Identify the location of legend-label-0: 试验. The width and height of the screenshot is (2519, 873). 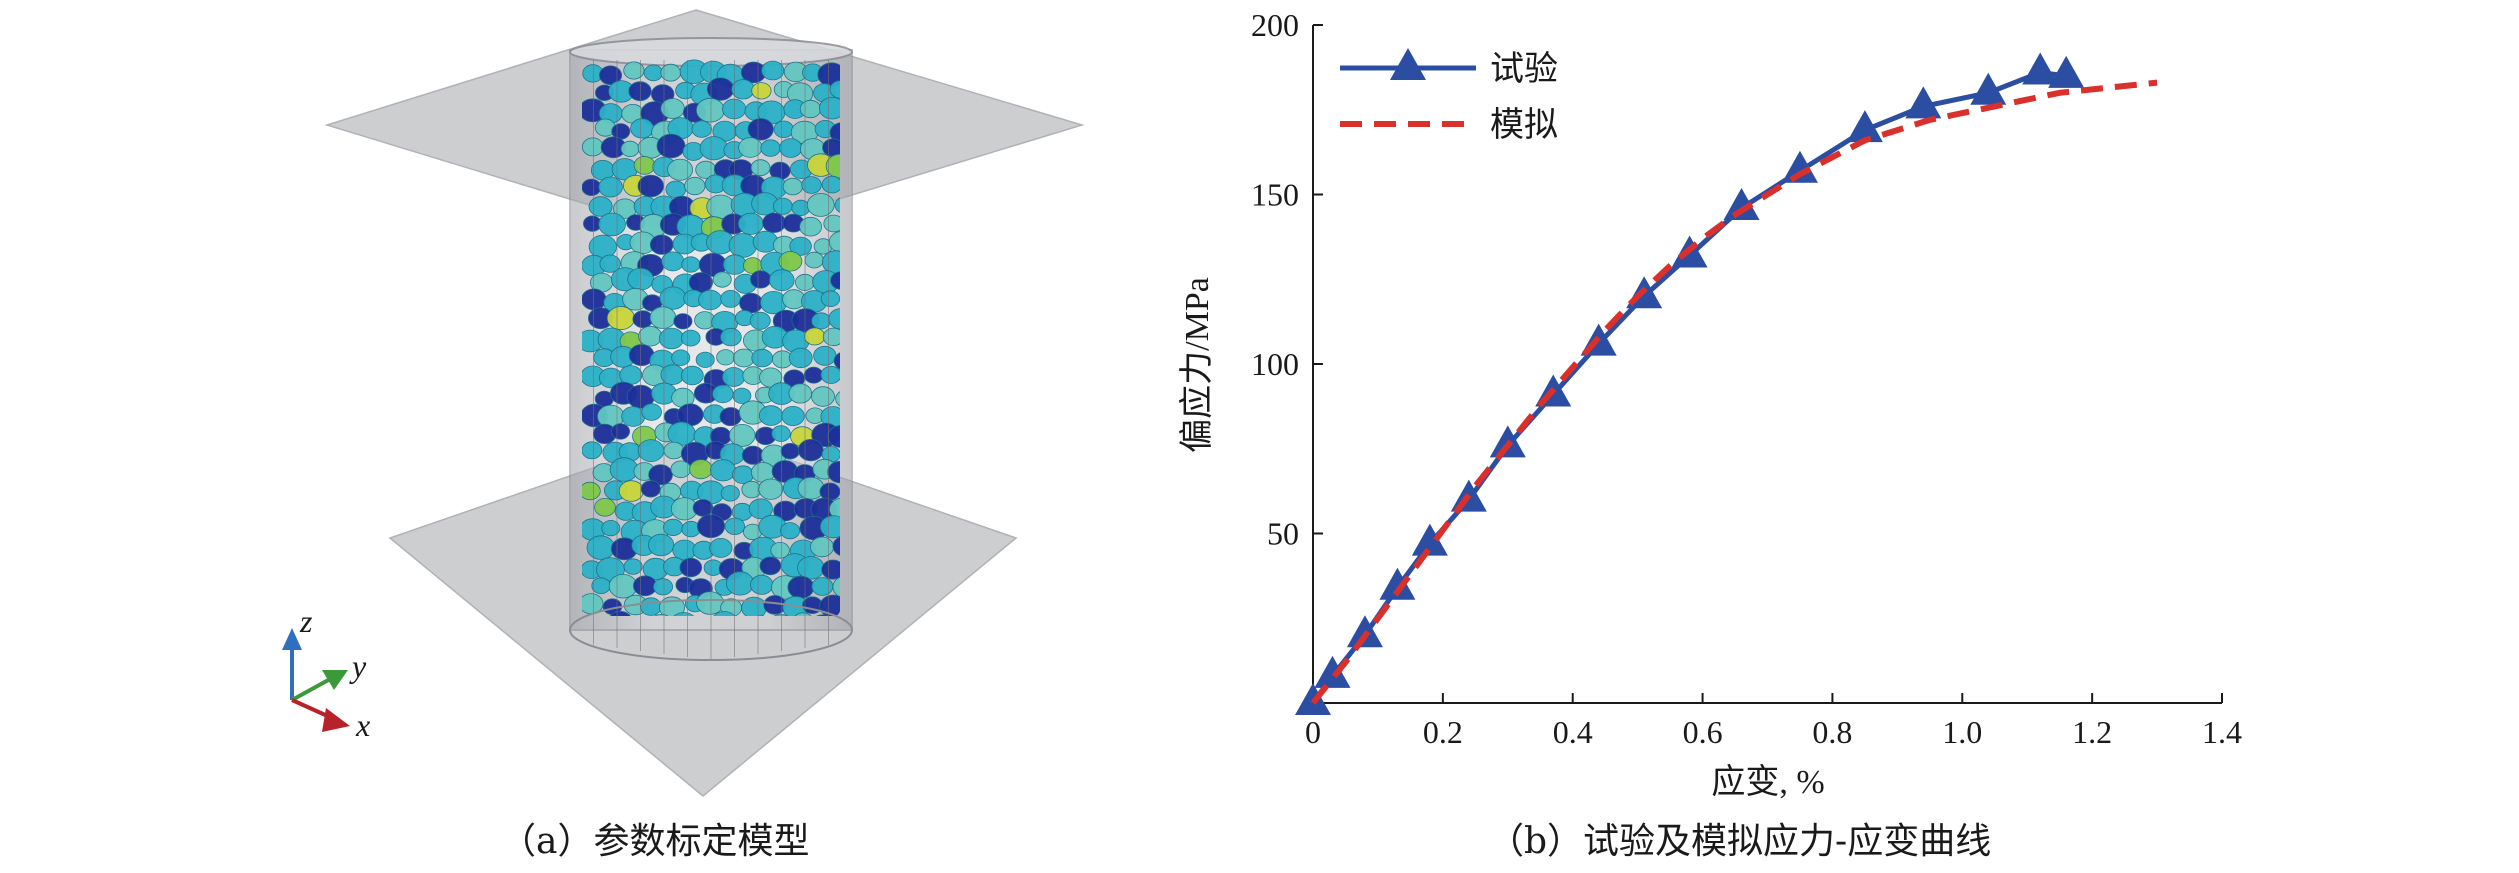
(1524, 69).